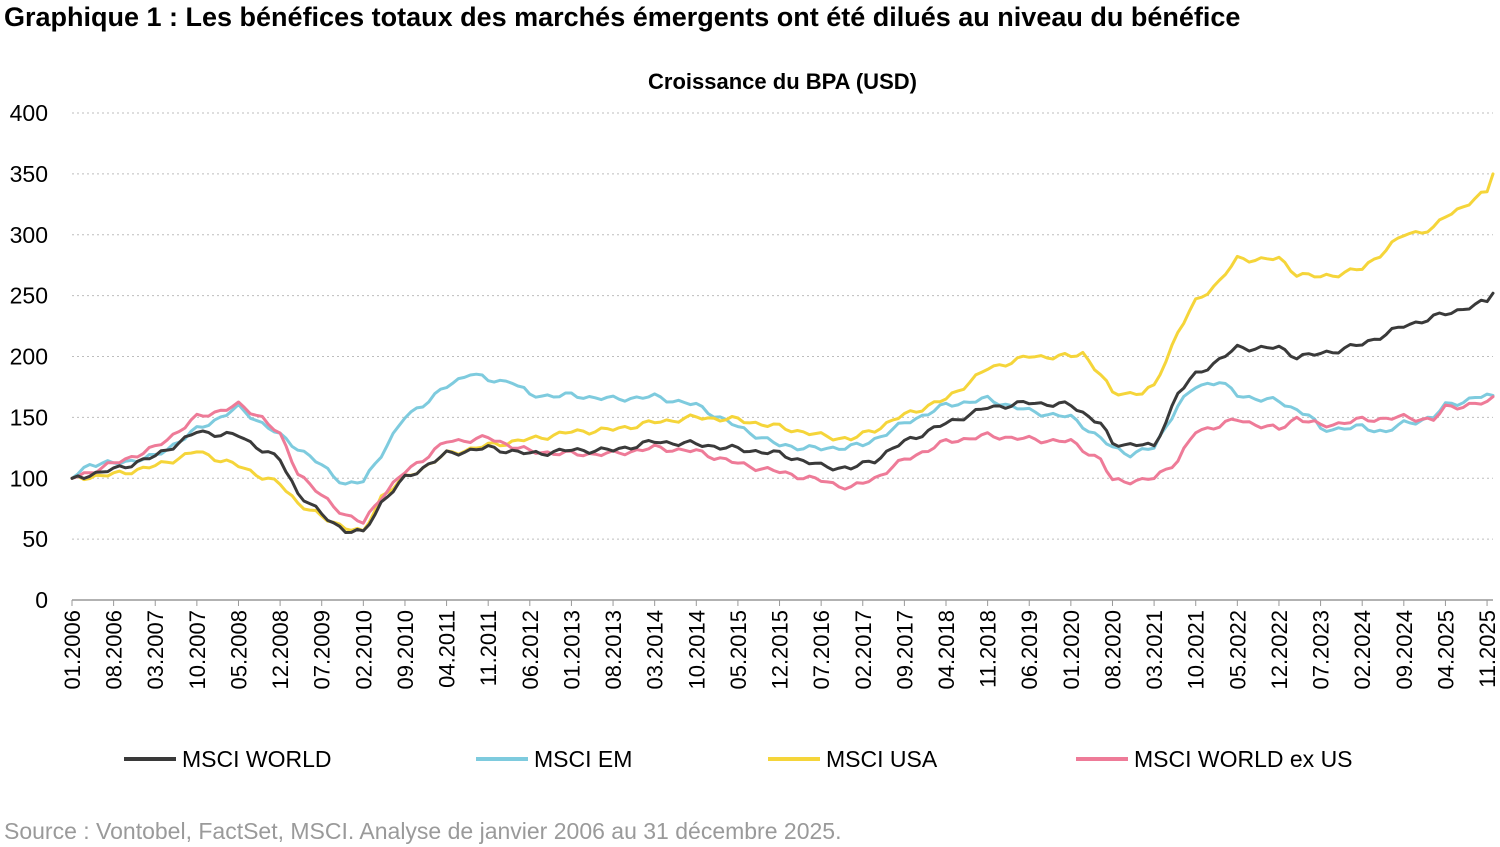 This screenshot has width=1500, height=847. Describe the element at coordinates (29, 174) in the screenshot. I see `y-tick-label: 350` at that location.